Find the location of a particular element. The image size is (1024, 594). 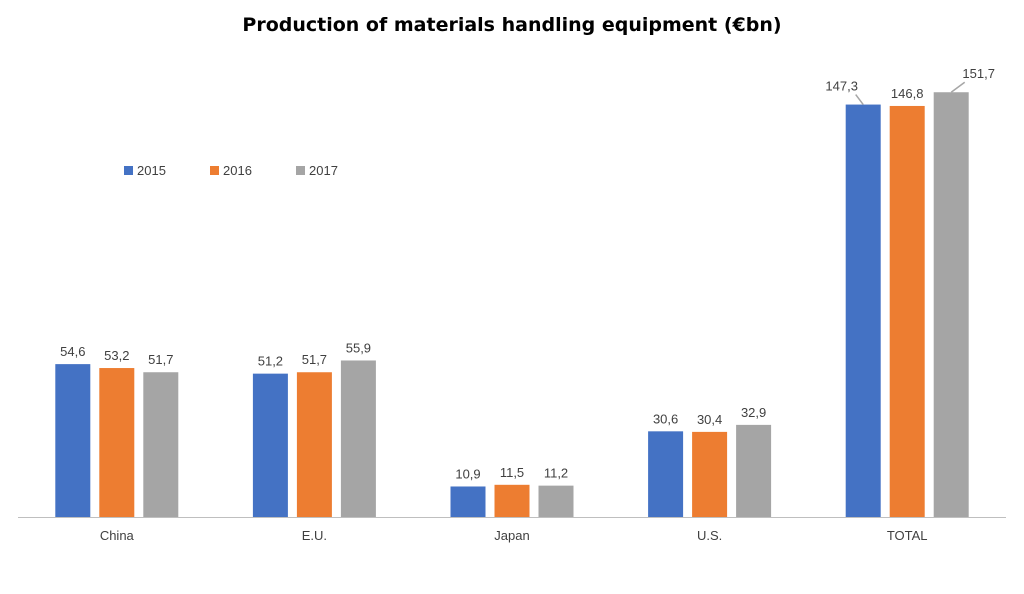

leader-line-2017-TOTAL is located at coordinates (958, 87).